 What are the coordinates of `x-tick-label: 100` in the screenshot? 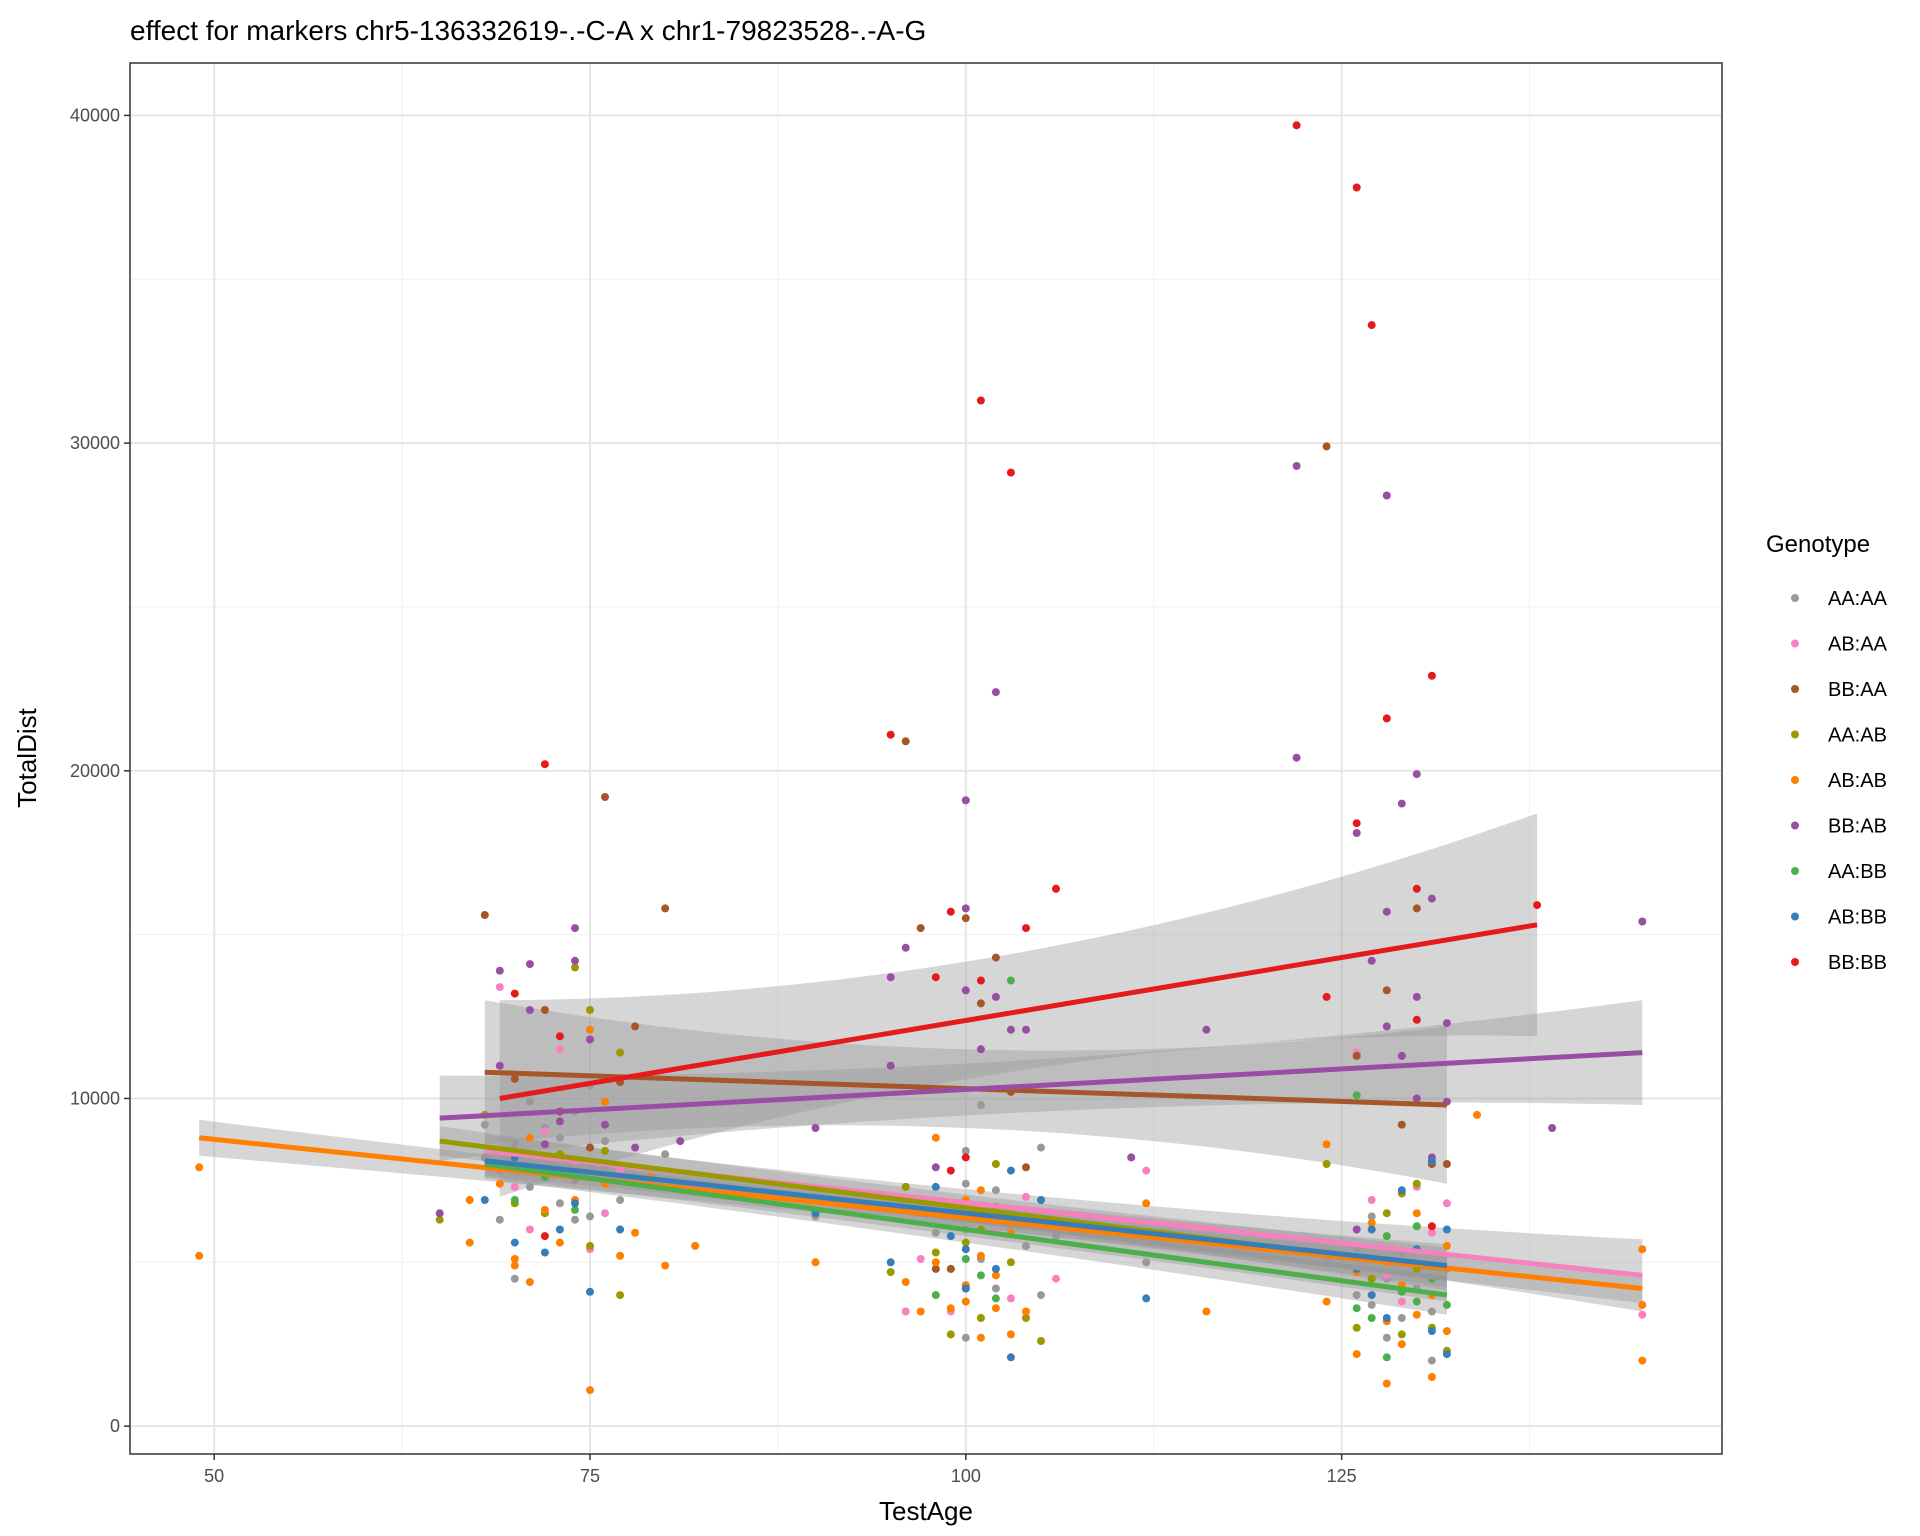 It's located at (966, 1476).